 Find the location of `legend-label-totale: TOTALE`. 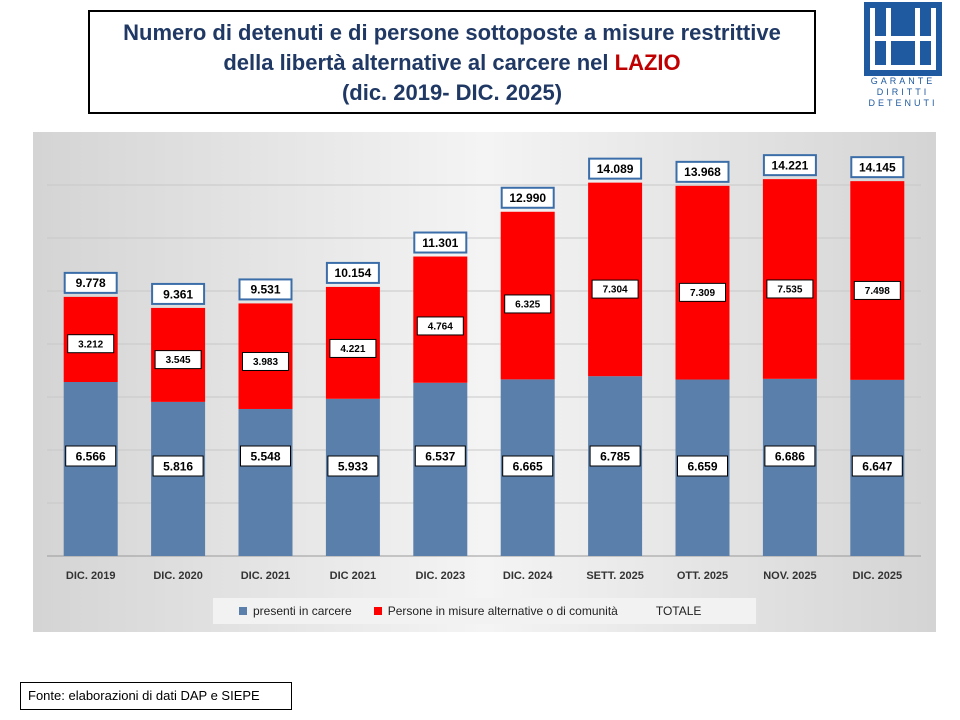

legend-label-totale: TOTALE is located at coordinates (678, 611).